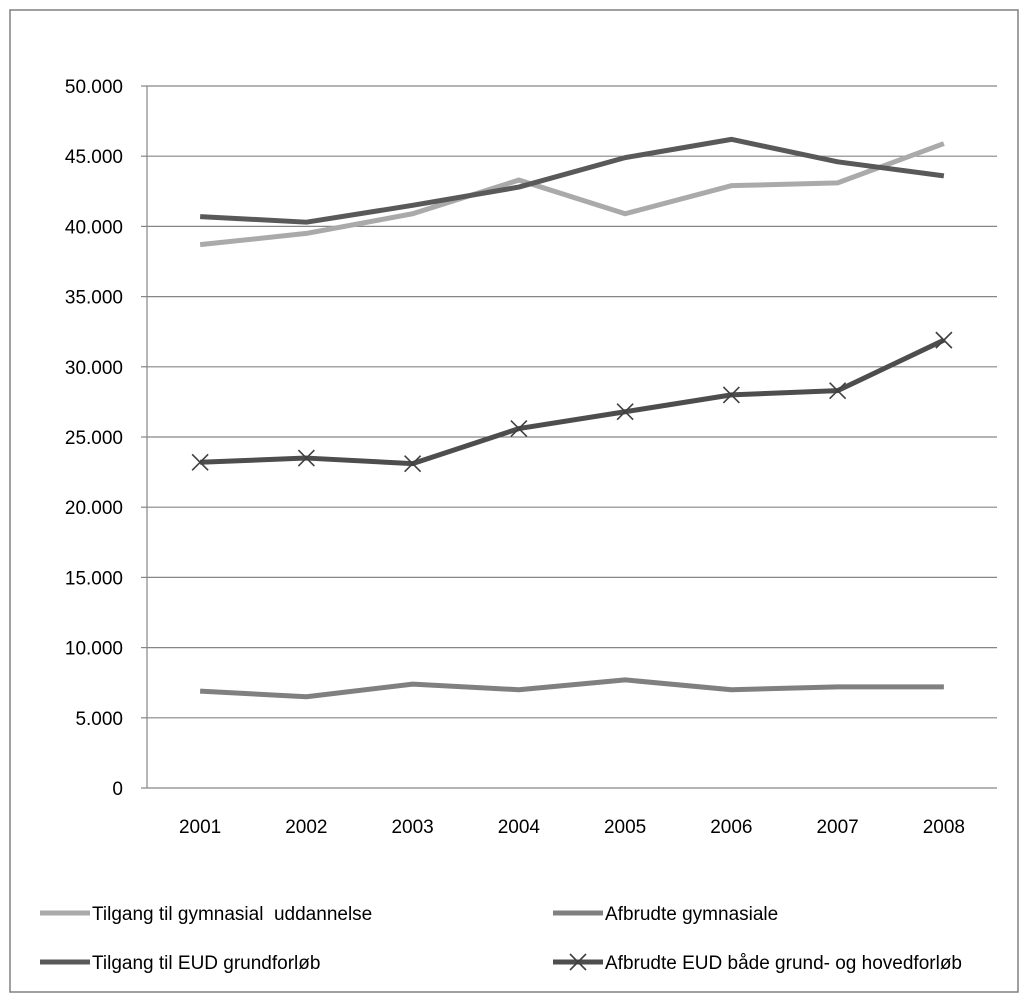  I want to click on legend-item-2: Afbrudte gymnasiale, so click(665, 914).